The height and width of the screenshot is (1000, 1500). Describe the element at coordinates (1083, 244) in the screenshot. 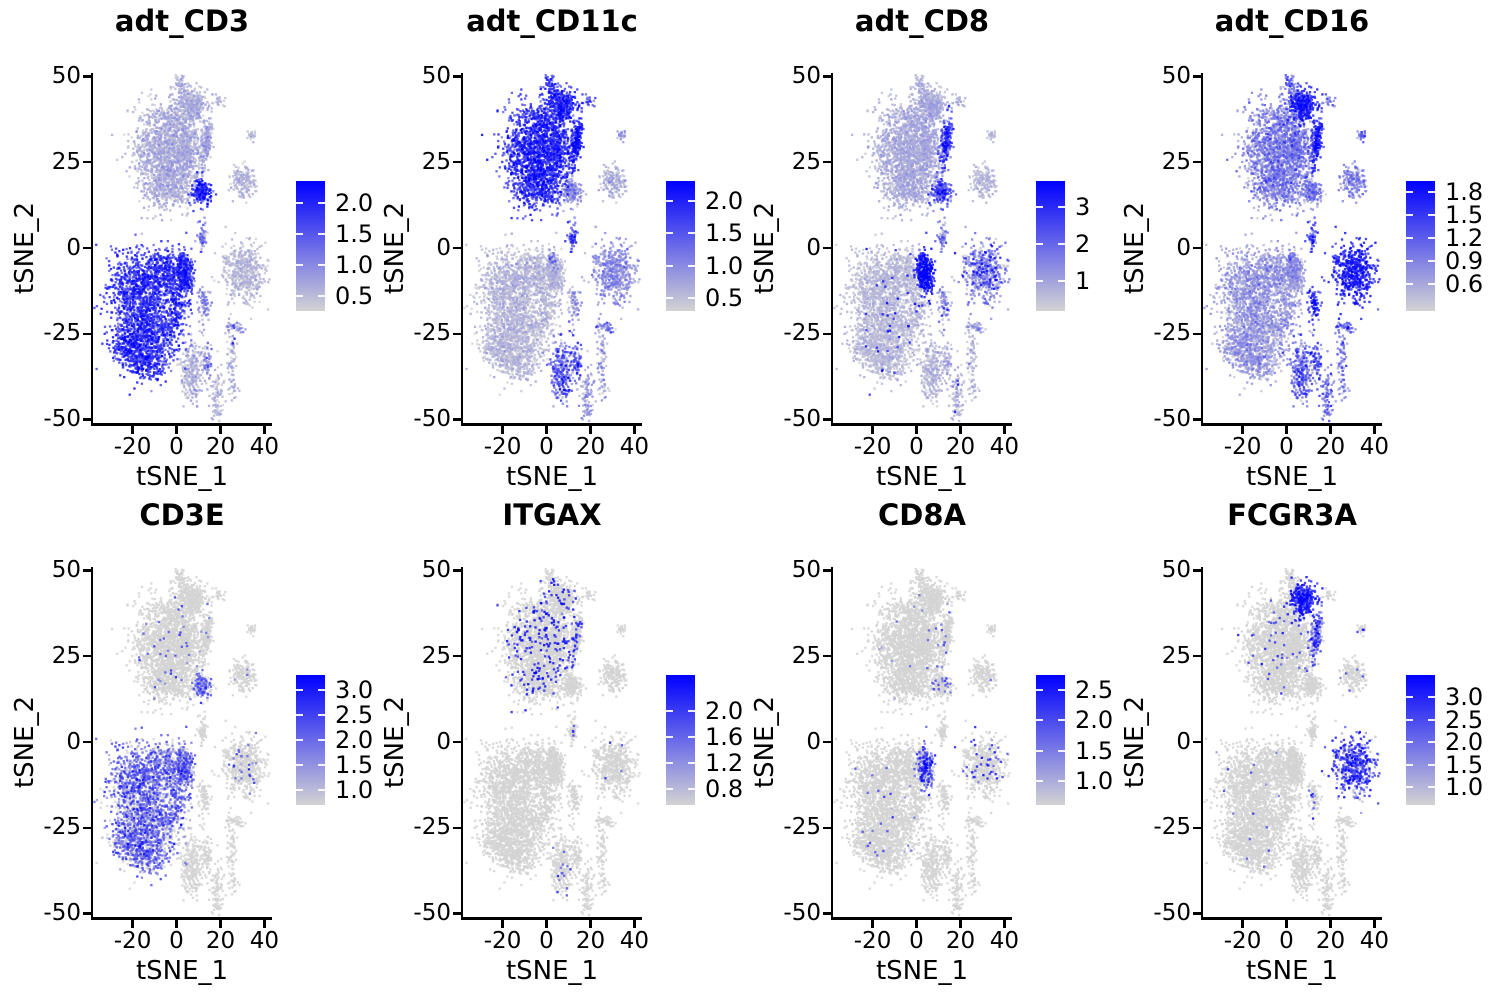

I see `legend-tick-label: 2` at that location.